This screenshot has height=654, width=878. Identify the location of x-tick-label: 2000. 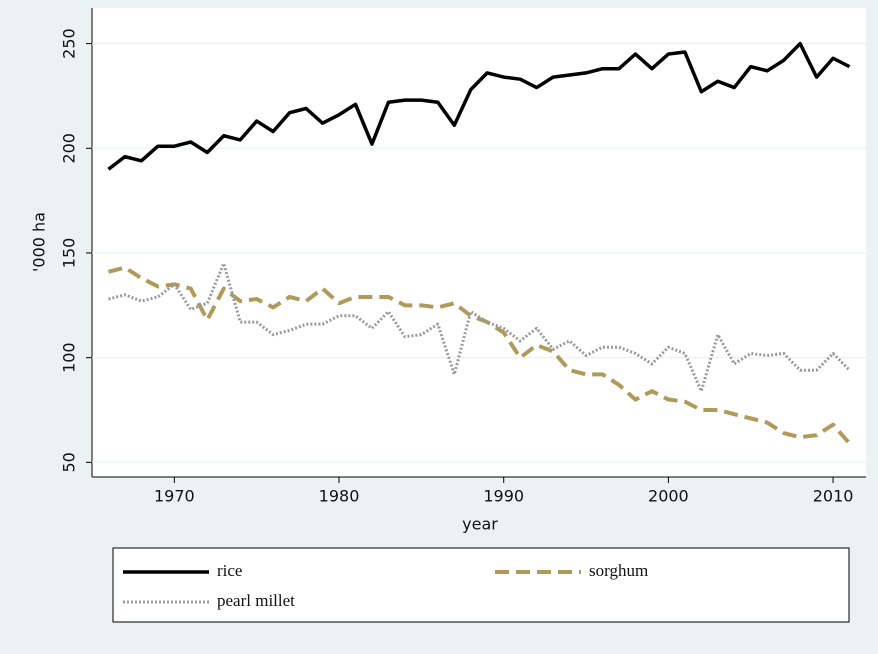
(668, 496).